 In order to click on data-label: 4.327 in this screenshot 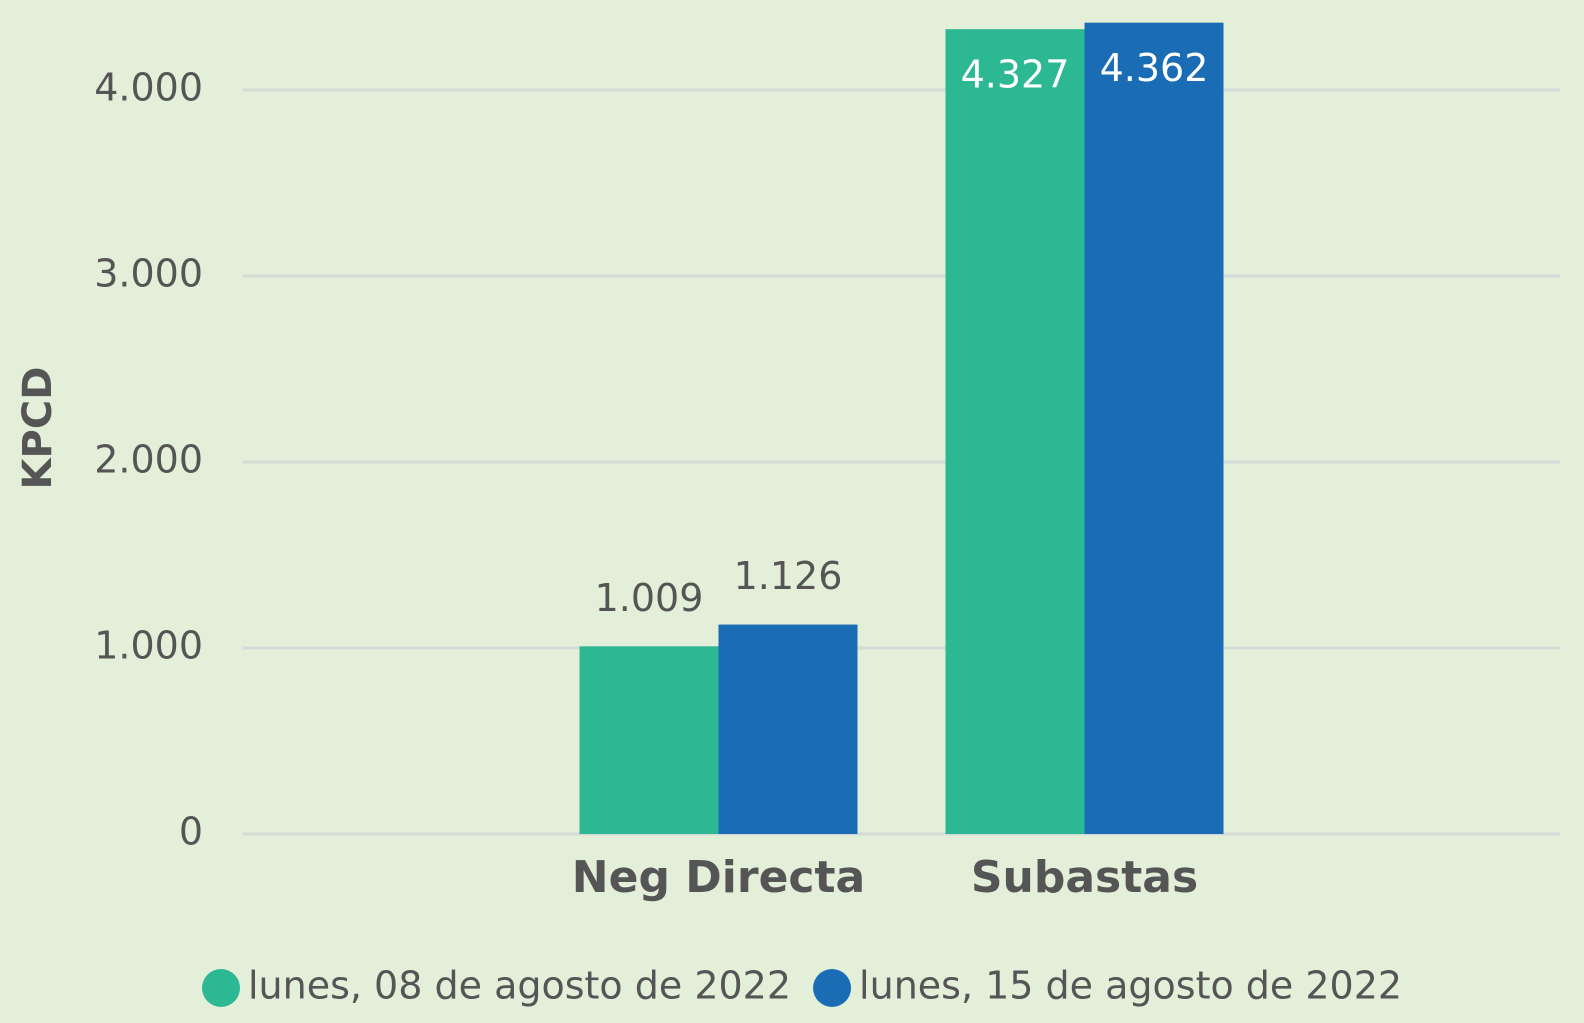, I will do `click(1015, 75)`.